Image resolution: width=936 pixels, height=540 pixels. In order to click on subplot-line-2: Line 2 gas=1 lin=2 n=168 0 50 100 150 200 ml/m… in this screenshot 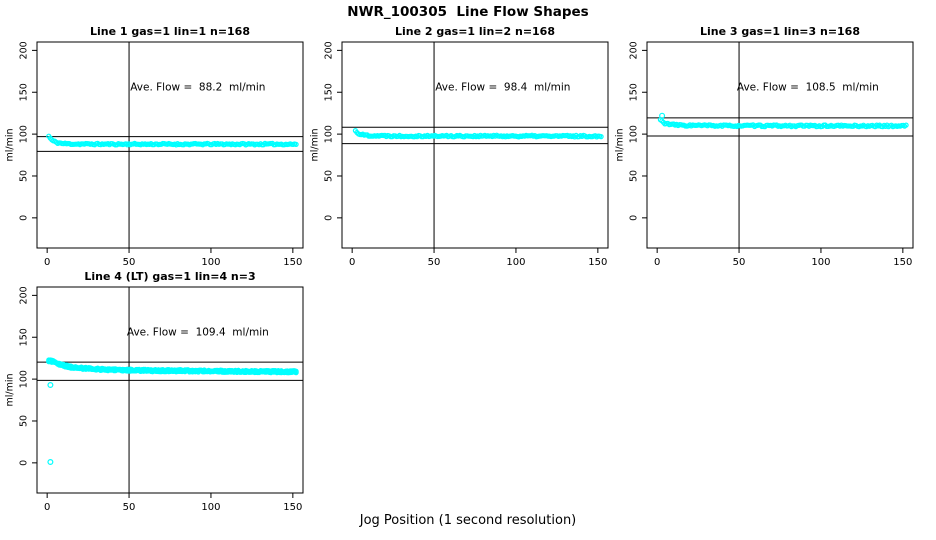, I will do `click(459, 146)`.